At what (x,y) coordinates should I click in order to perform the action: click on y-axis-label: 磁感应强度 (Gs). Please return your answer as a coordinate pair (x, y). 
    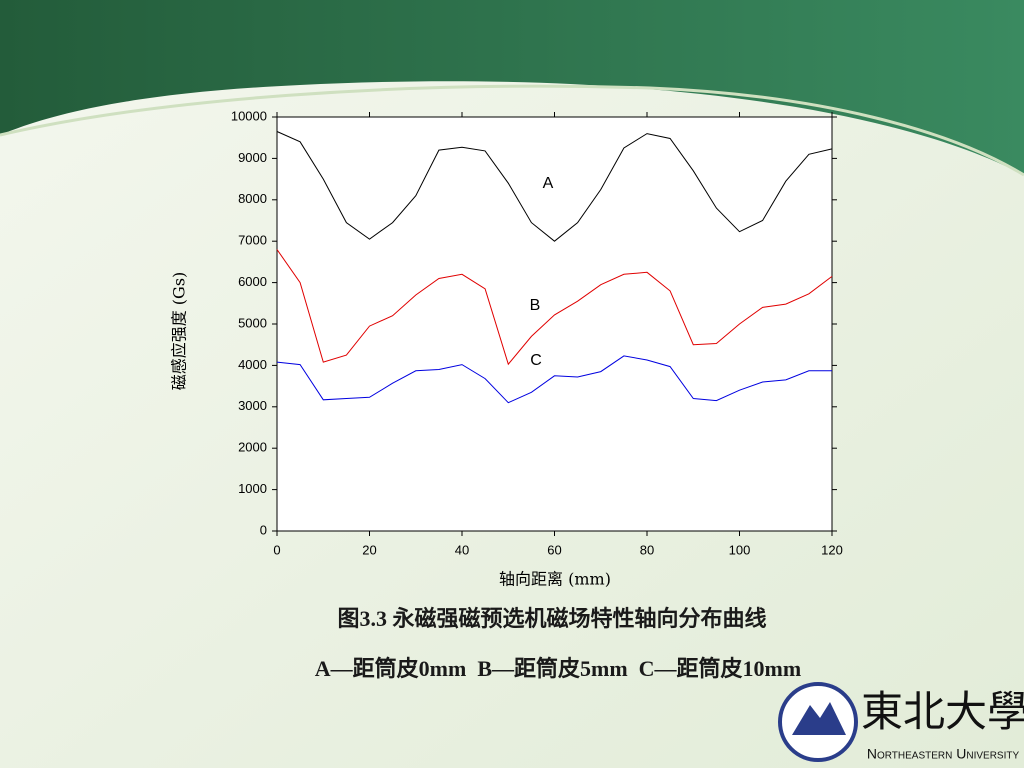
    Looking at the image, I should click on (179, 331).